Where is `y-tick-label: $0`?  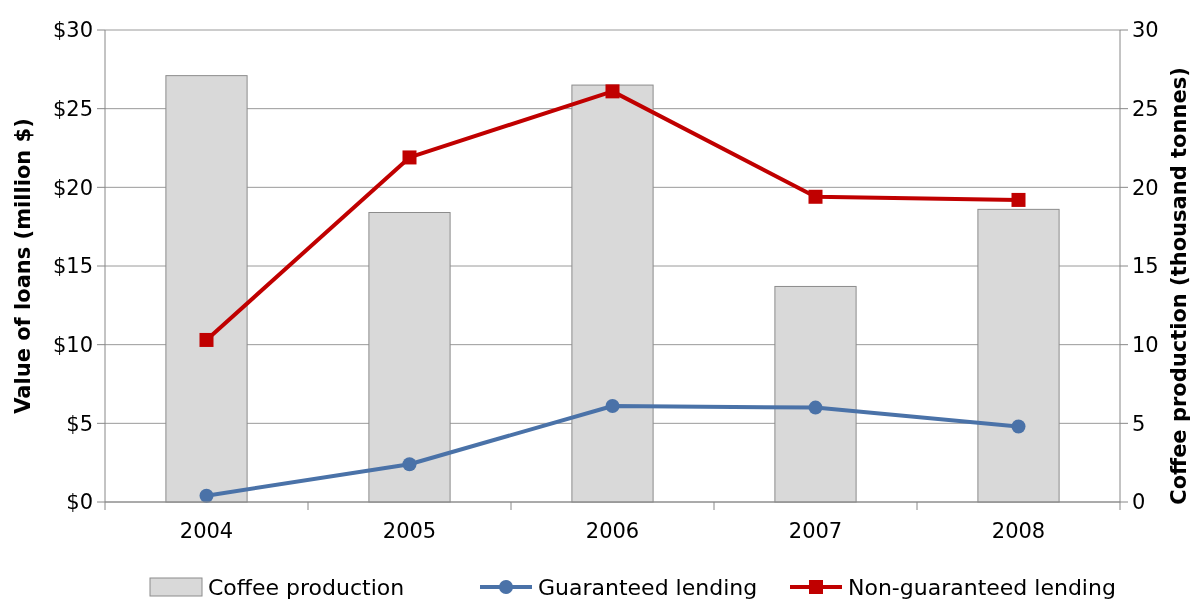
y-tick-label: $0 is located at coordinates (79, 502).